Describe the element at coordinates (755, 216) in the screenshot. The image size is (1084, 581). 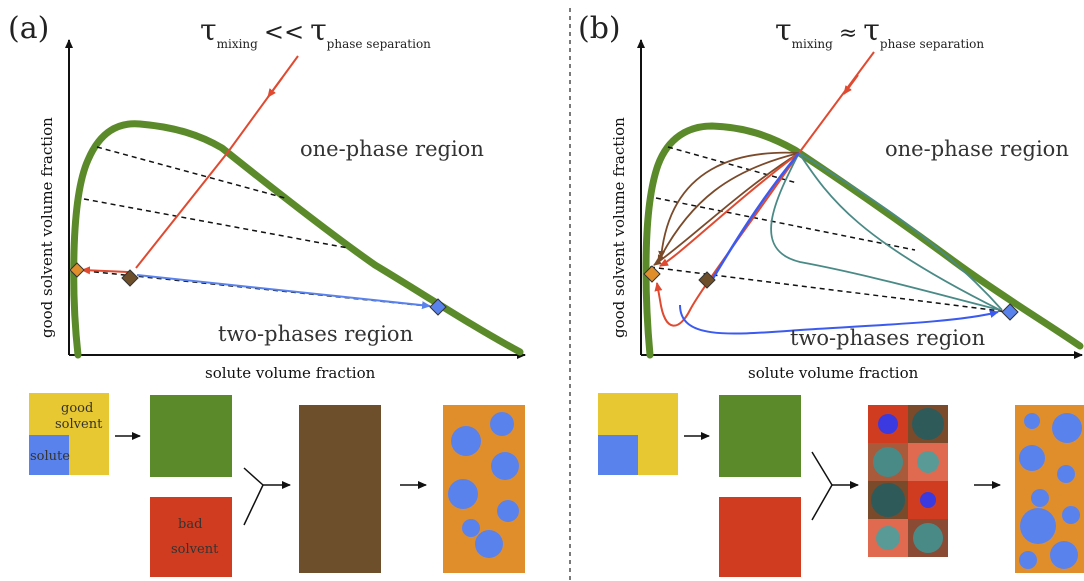
I see `panel-b-blue-path` at that location.